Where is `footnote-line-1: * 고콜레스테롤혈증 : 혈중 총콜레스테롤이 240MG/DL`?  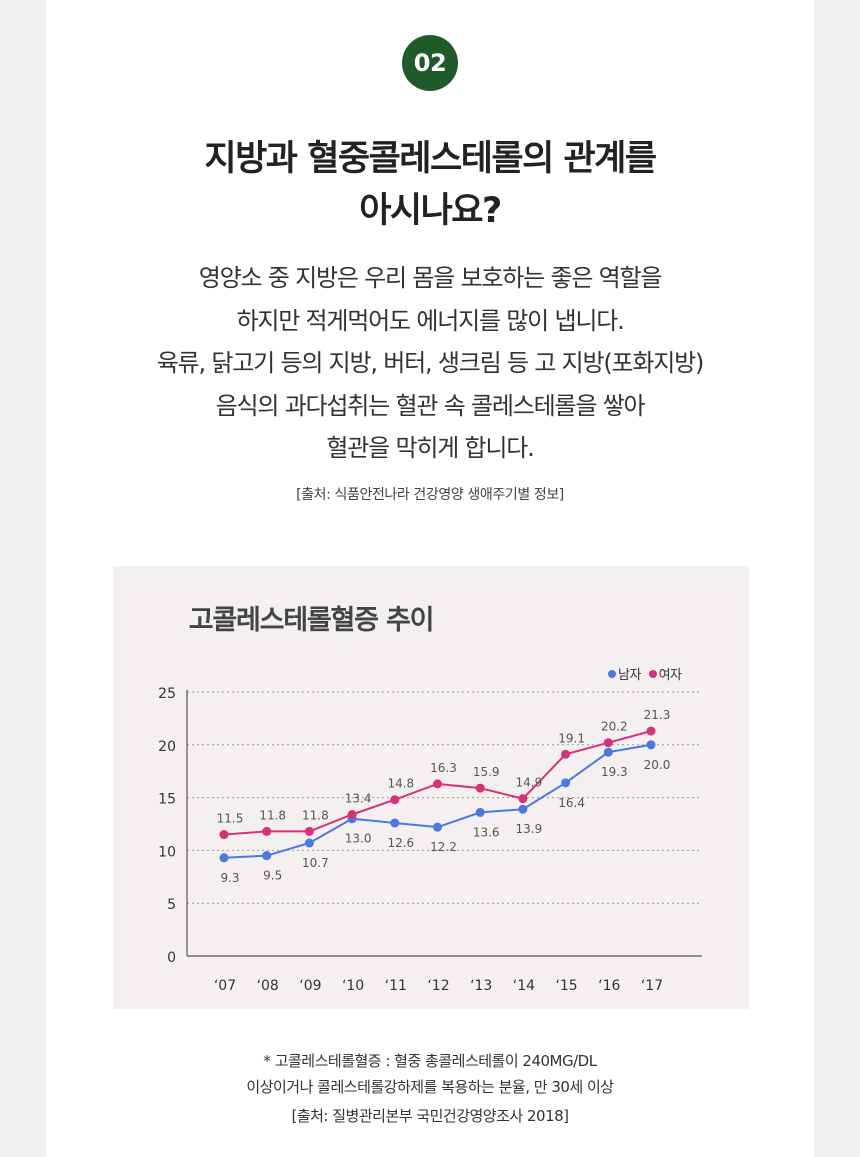
footnote-line-1: * 고콜레스테롤혈증 : 혈중 총콜레스테롤이 240MG/DL is located at coordinates (430, 1061).